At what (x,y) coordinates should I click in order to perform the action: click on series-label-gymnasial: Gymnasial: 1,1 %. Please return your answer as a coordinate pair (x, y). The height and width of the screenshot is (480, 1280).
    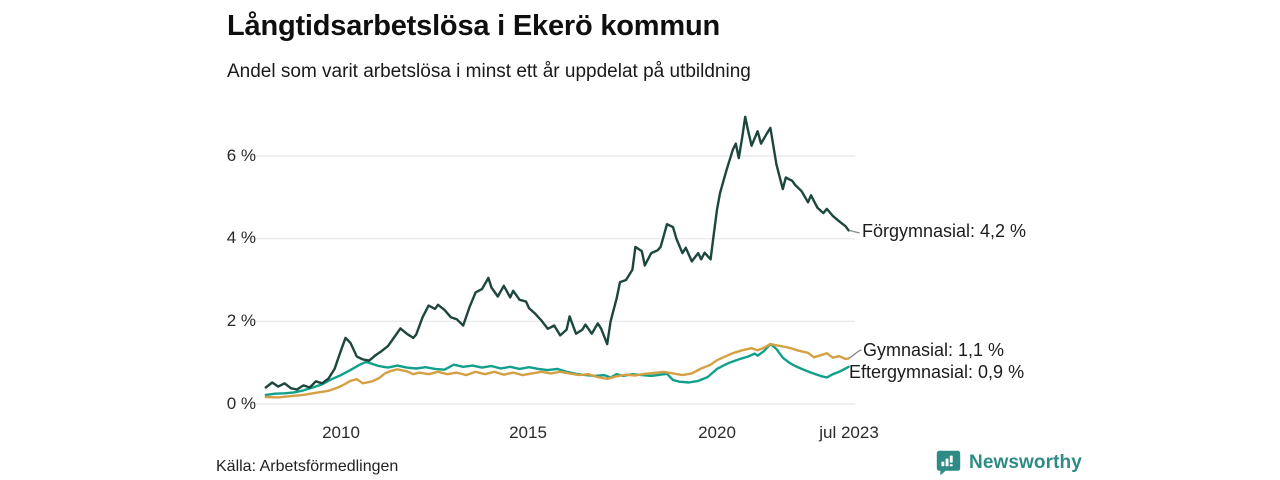
    Looking at the image, I should click on (934, 350).